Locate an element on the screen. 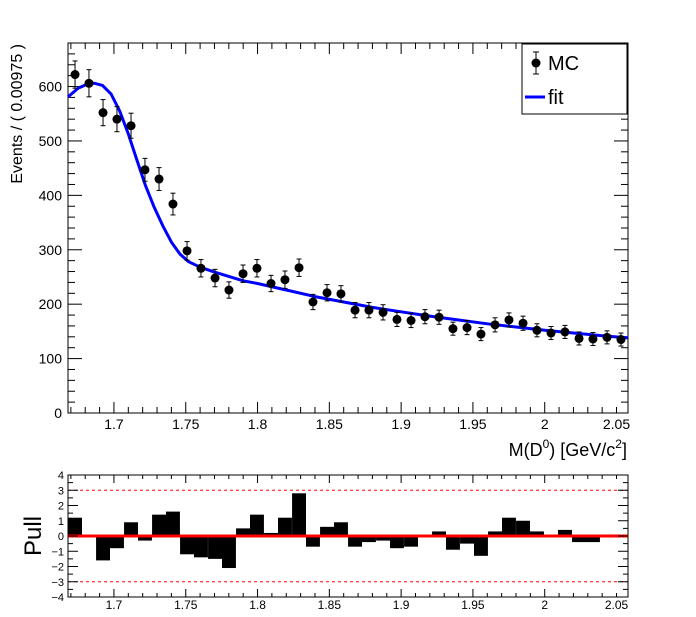 The image size is (696, 617). pull-x-tick-label: 1.8 is located at coordinates (257, 605).